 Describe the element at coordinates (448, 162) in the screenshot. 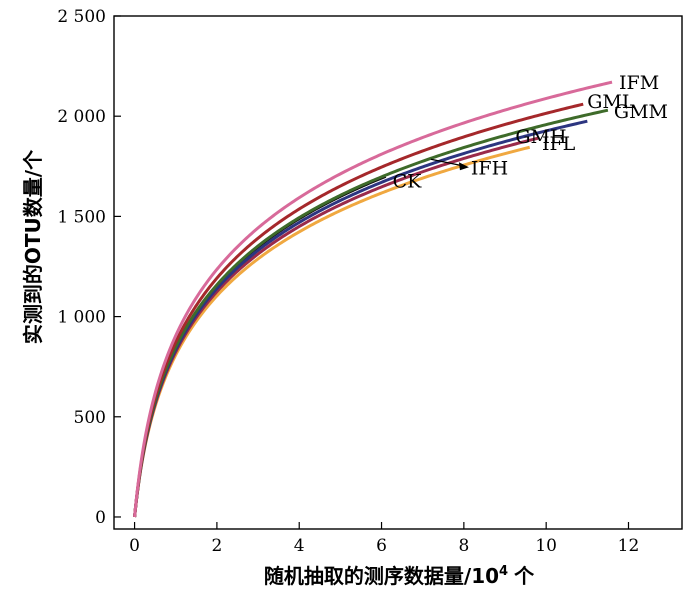

I see `ifh-pointer-line` at that location.